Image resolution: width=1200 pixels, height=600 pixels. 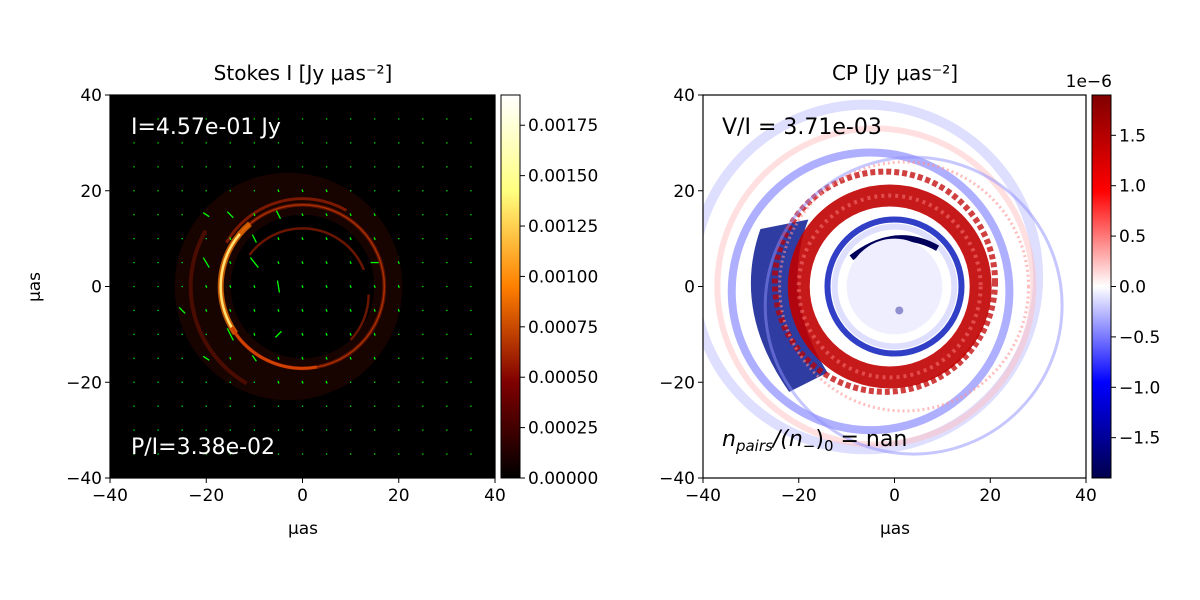 I want to click on left-heatmap-image, so click(x=288, y=286).